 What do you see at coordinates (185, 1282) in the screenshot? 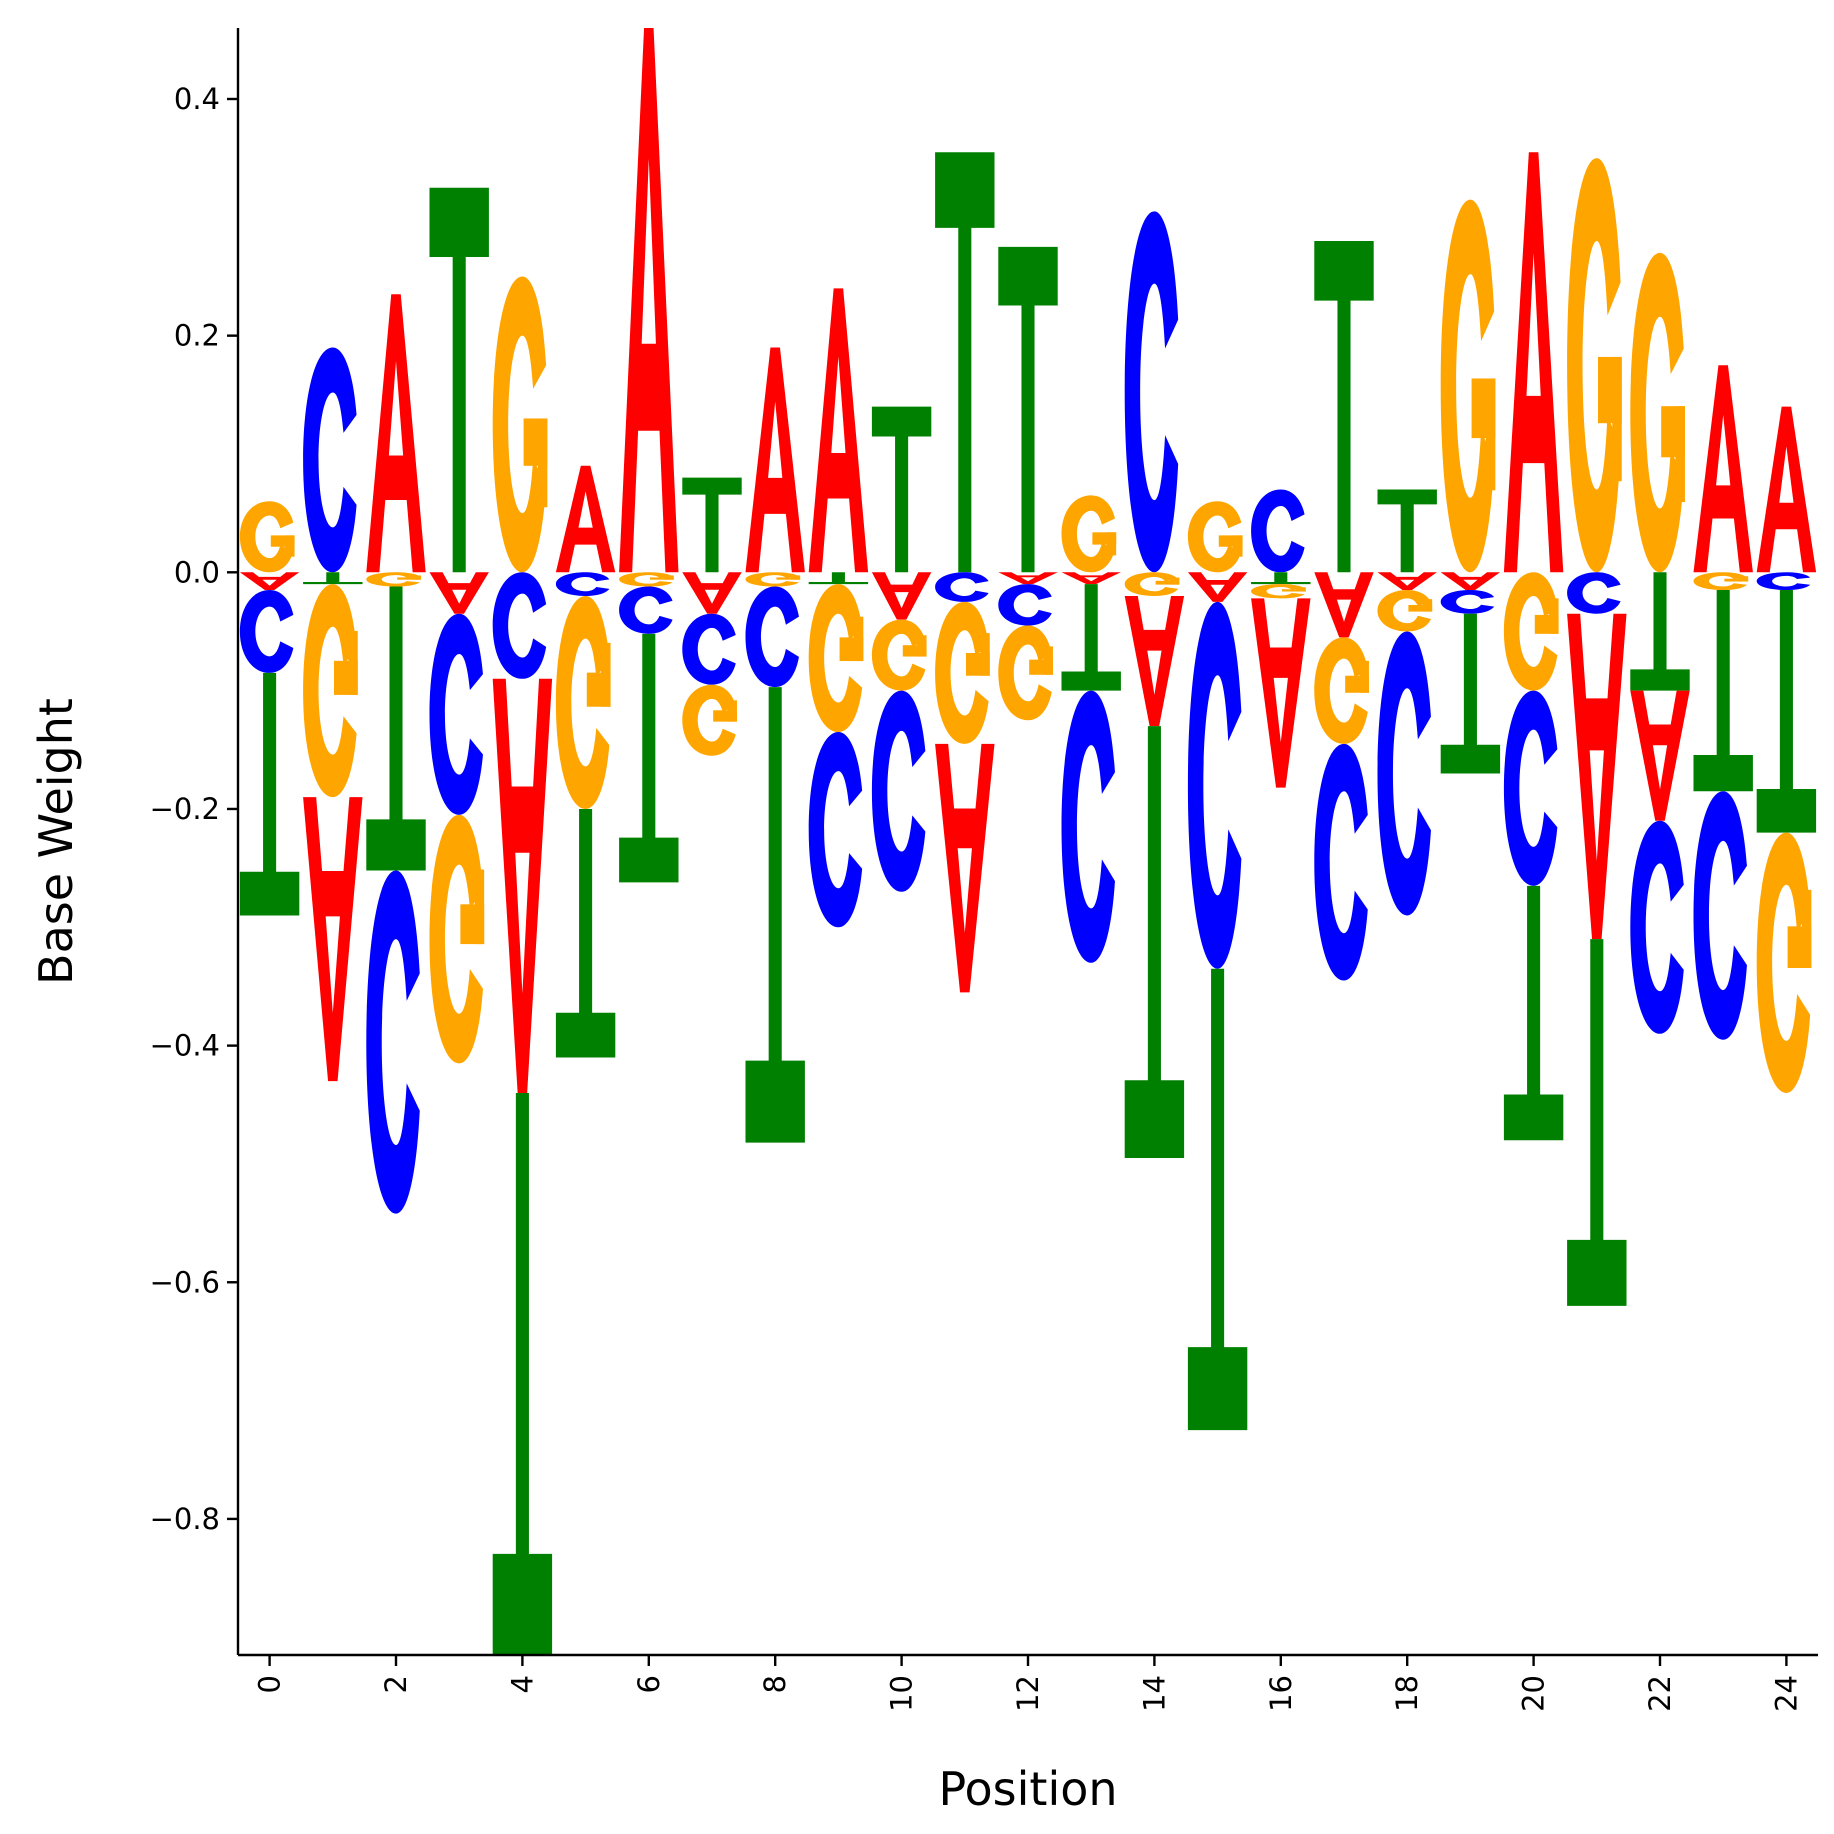
I see `y-tick-label: −0.6` at bounding box center [185, 1282].